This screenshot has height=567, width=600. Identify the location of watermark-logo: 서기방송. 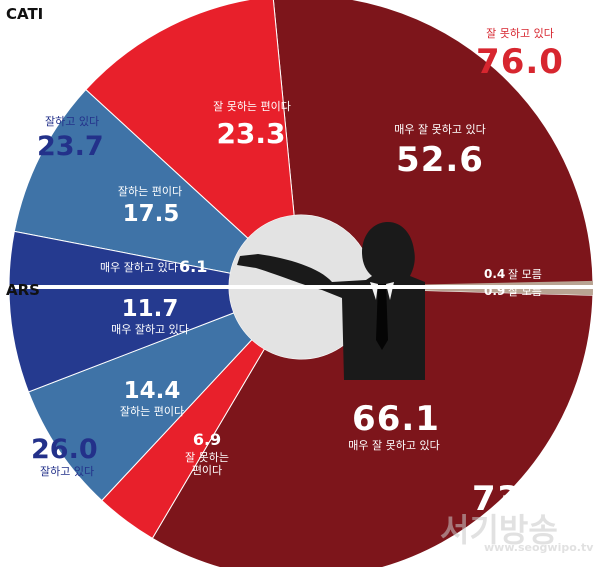
(499, 530).